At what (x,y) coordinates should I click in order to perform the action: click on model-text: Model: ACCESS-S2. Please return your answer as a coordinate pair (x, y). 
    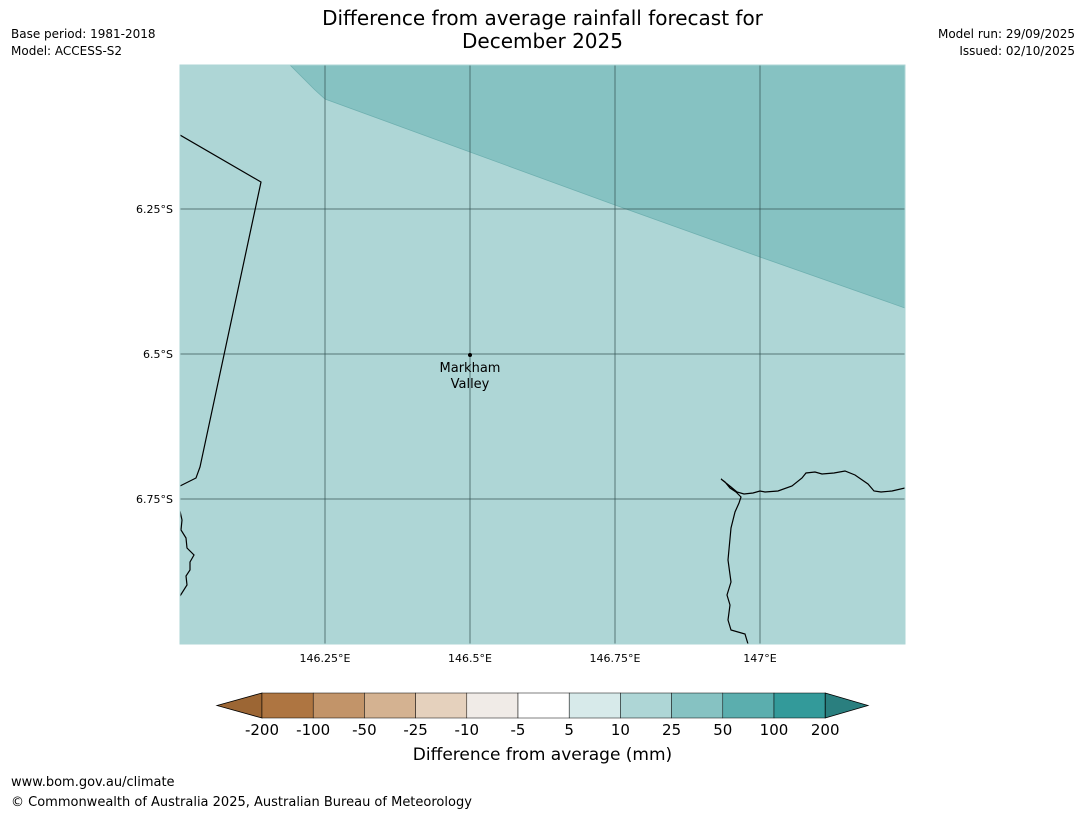
    Looking at the image, I should click on (67, 51).